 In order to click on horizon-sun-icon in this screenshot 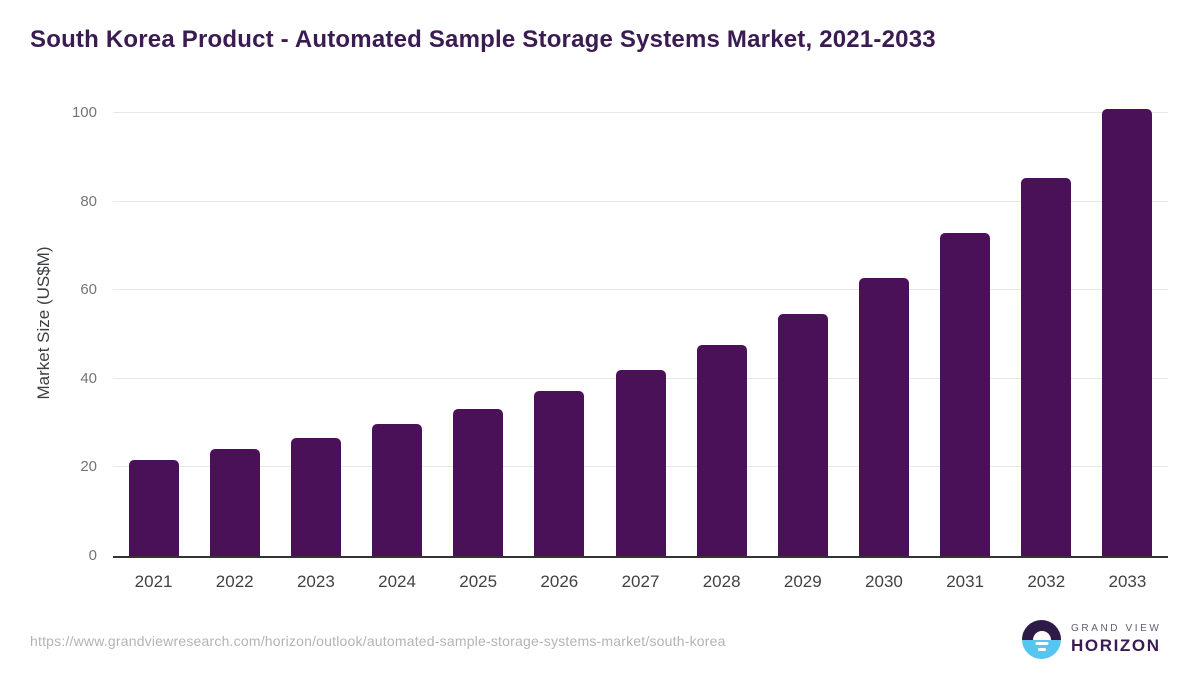, I will do `click(1041, 639)`.